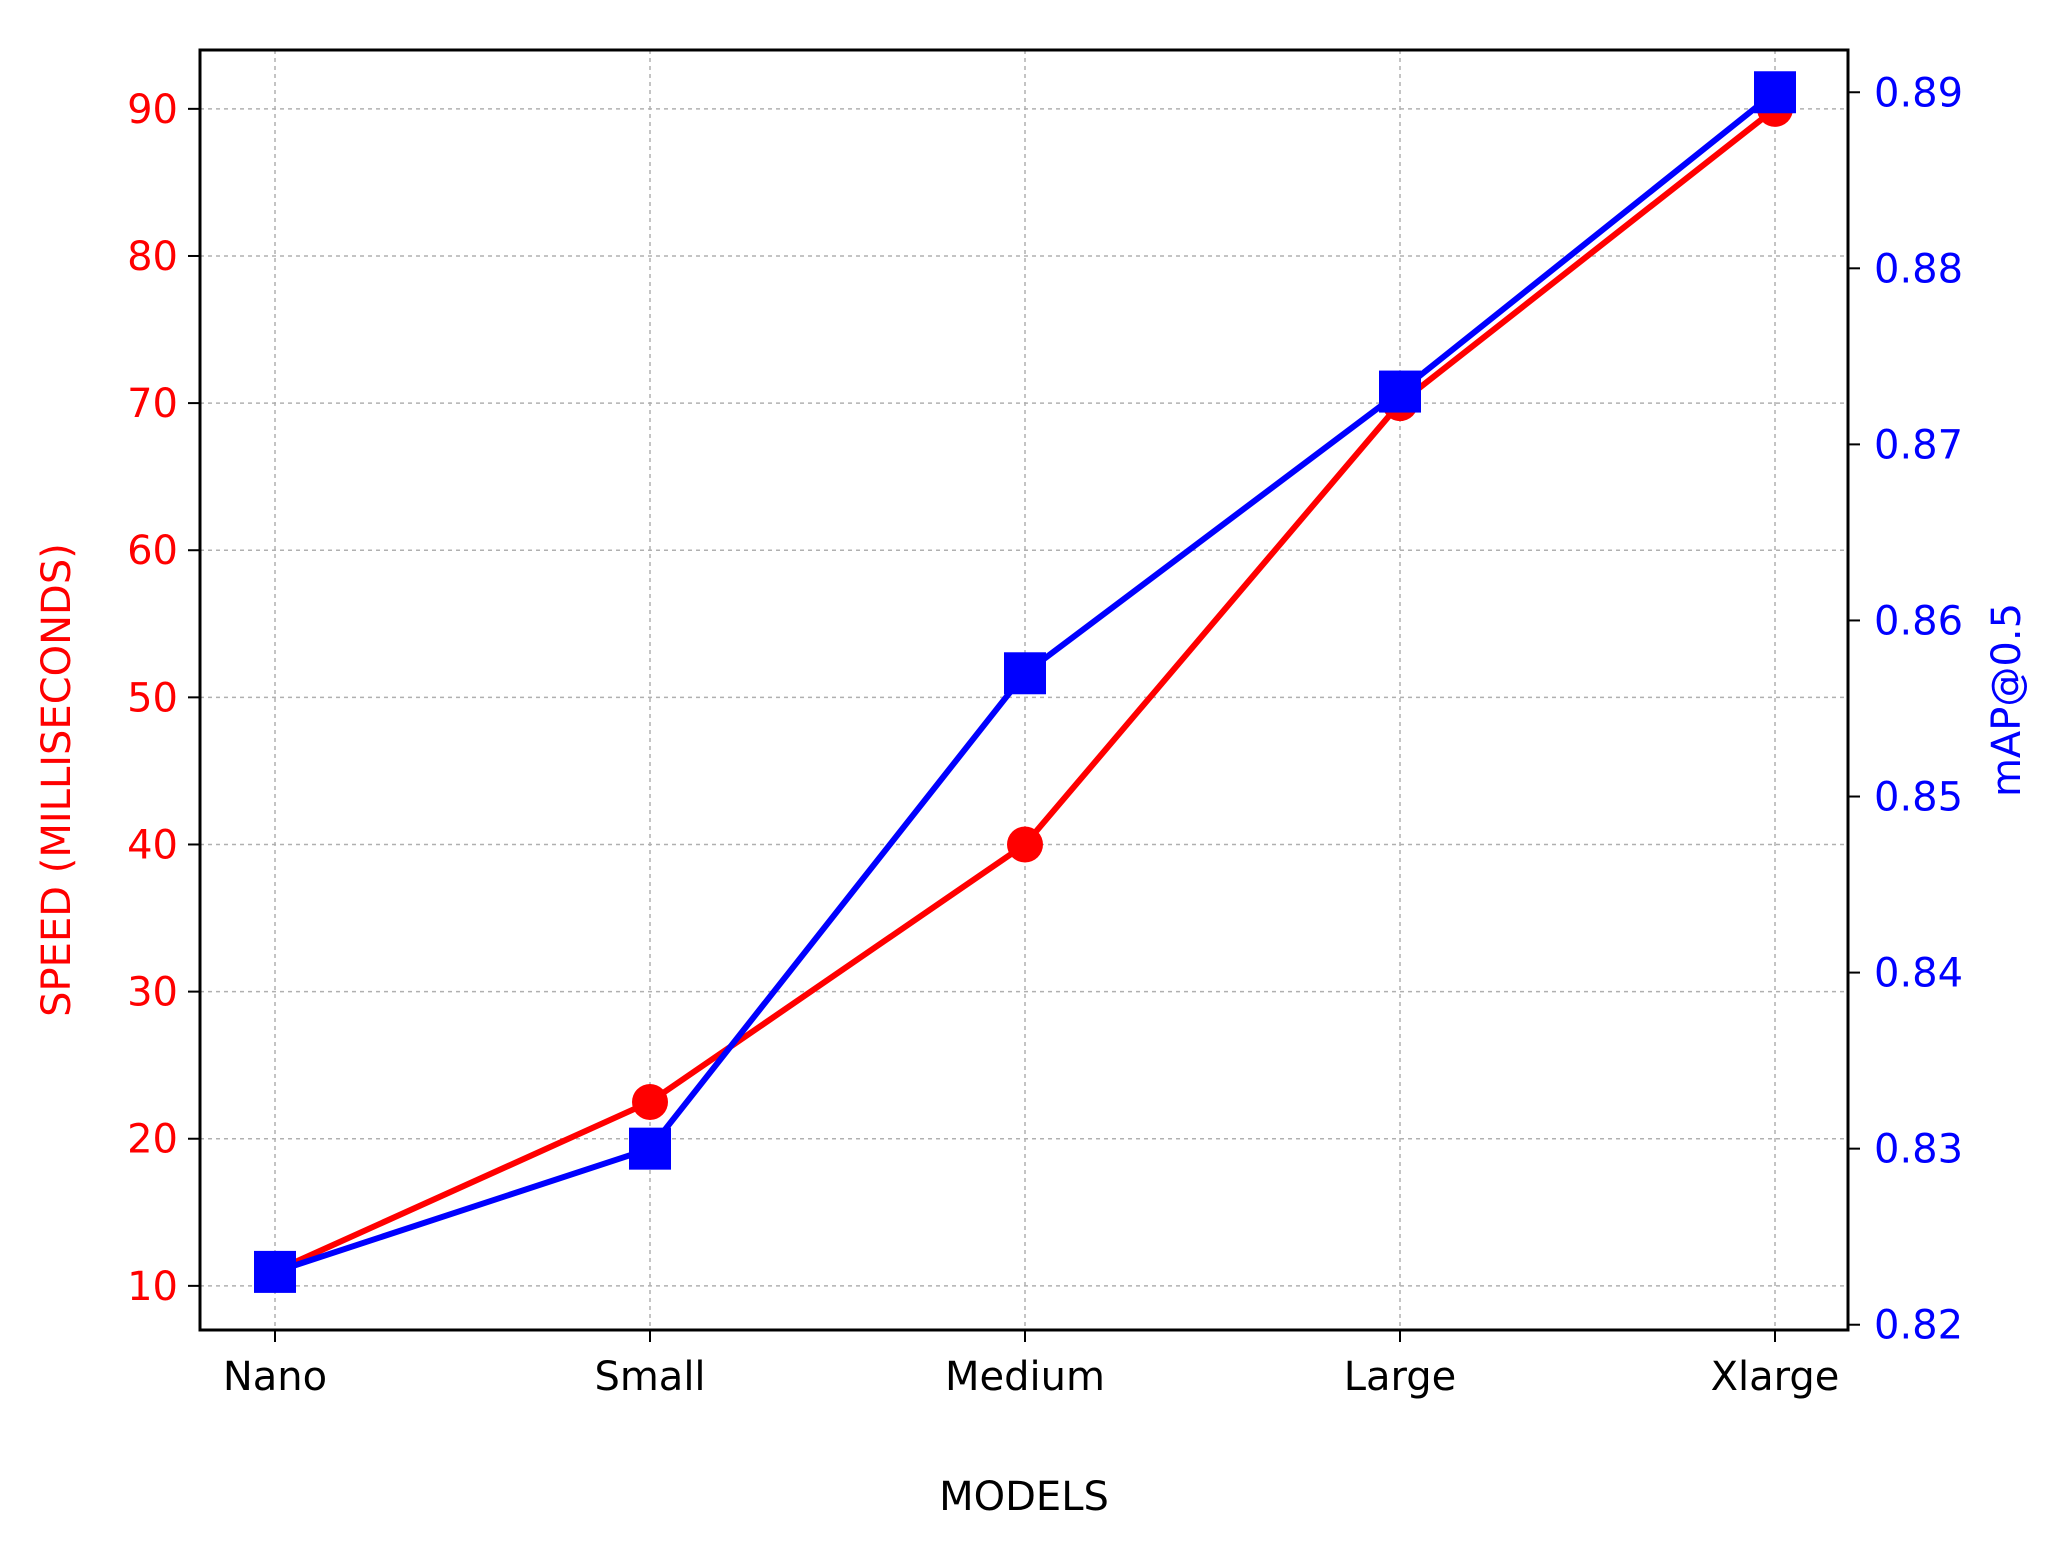  I want to click on y-left-tick-label: 90, so click(152, 110).